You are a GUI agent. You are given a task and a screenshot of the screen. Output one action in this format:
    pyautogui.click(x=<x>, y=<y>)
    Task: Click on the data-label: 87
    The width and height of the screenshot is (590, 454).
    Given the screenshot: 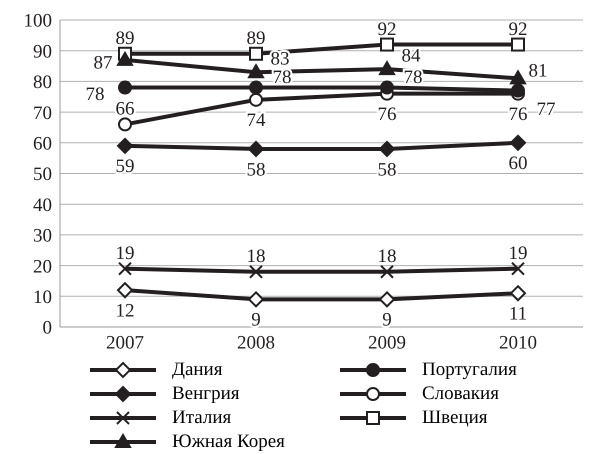 What is the action you would take?
    pyautogui.click(x=103, y=63)
    